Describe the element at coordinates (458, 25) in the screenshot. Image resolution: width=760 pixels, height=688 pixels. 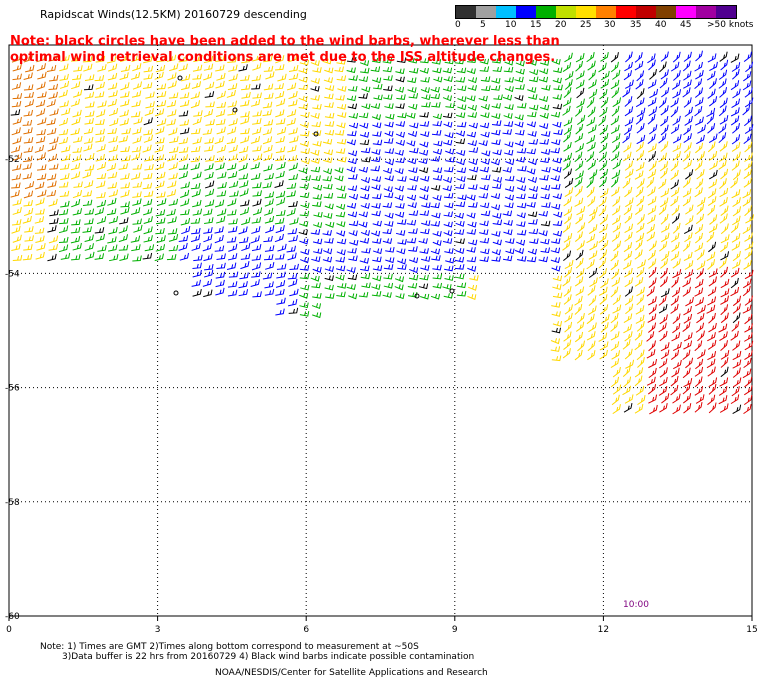
I see `colorbar-label: 0` at that location.